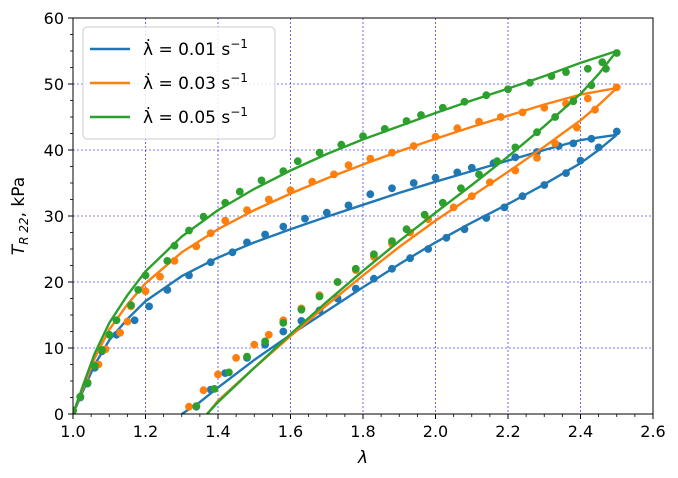 The width and height of the screenshot is (678, 478). I want to click on x-tick-label: 2.2, so click(507, 431).